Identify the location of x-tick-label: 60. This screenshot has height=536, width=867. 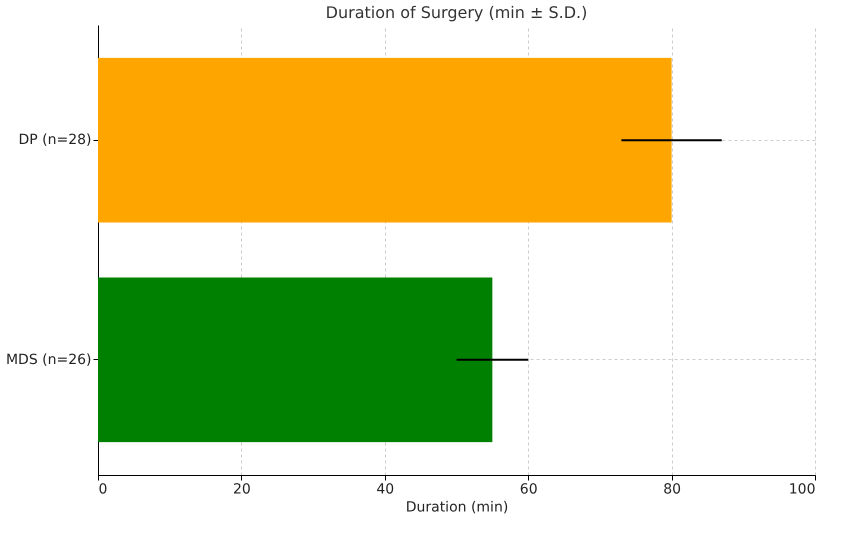
(529, 490).